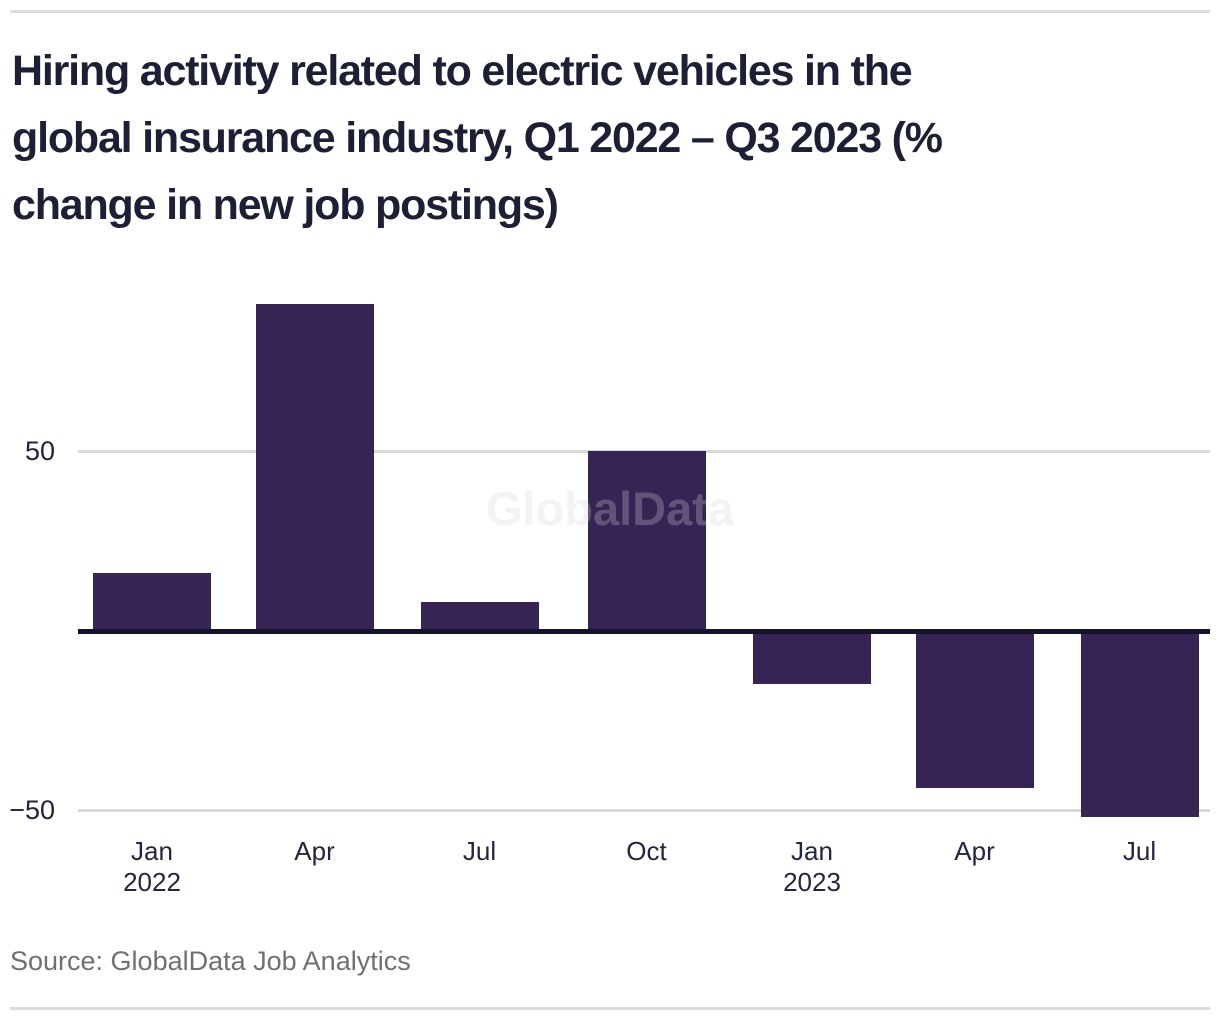 This screenshot has width=1220, height=1020. What do you see at coordinates (812, 882) in the screenshot?
I see `x-axis-label-year: 2023` at bounding box center [812, 882].